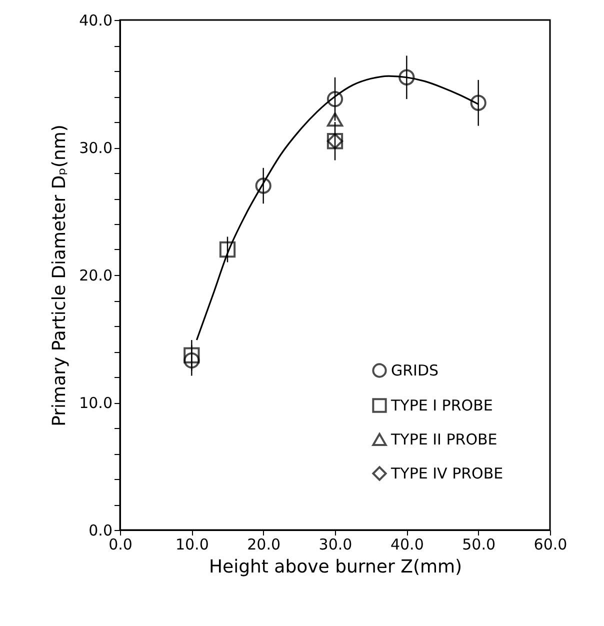 The height and width of the screenshot is (626, 604). Describe the element at coordinates (479, 545) in the screenshot. I see `x-tick-label: 50.0` at that location.